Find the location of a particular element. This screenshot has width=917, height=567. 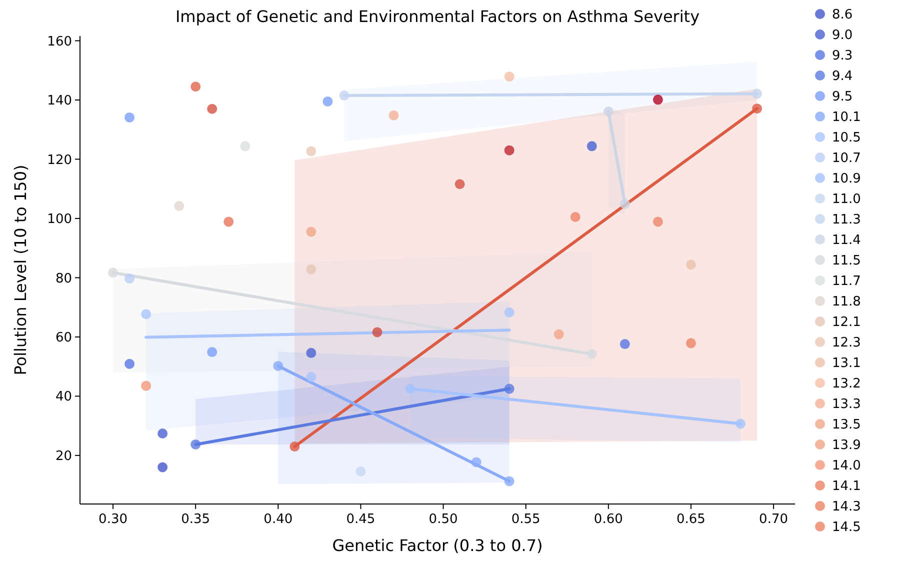

x-tick-label: 0.55 is located at coordinates (525, 519).